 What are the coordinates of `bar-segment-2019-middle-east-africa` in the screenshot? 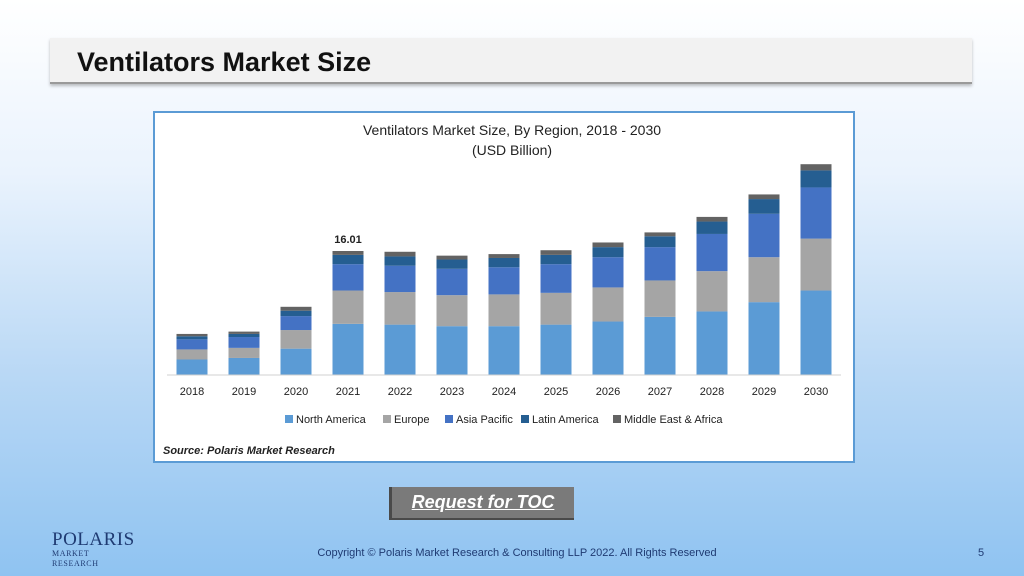 It's located at (244, 332).